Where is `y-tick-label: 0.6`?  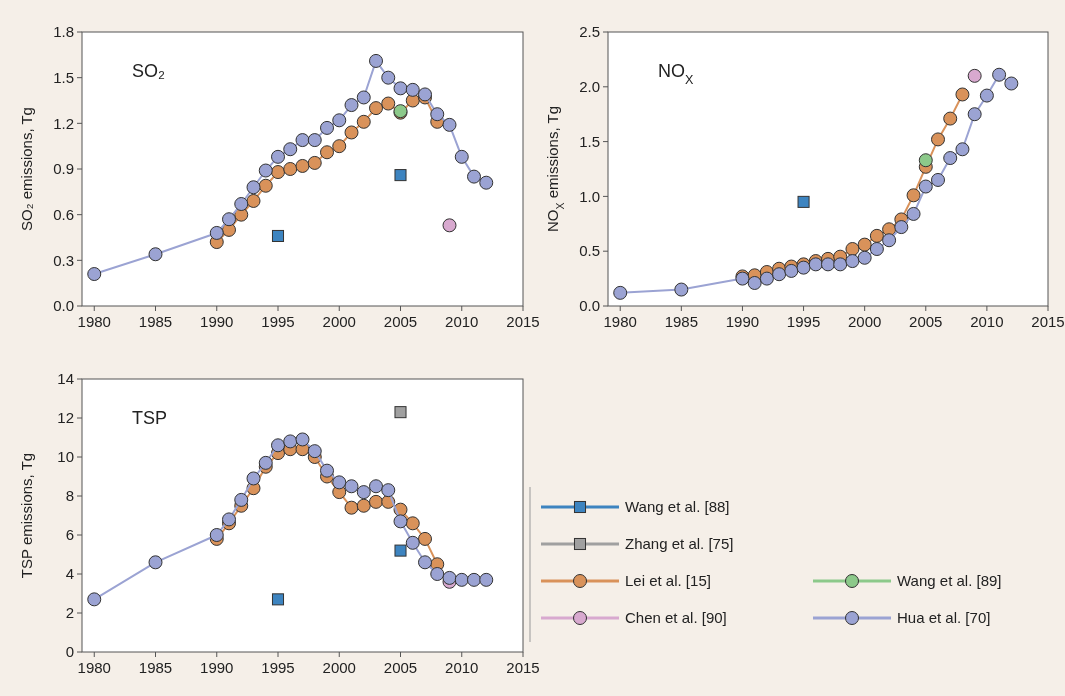
y-tick-label: 0.6 is located at coordinates (63, 214).